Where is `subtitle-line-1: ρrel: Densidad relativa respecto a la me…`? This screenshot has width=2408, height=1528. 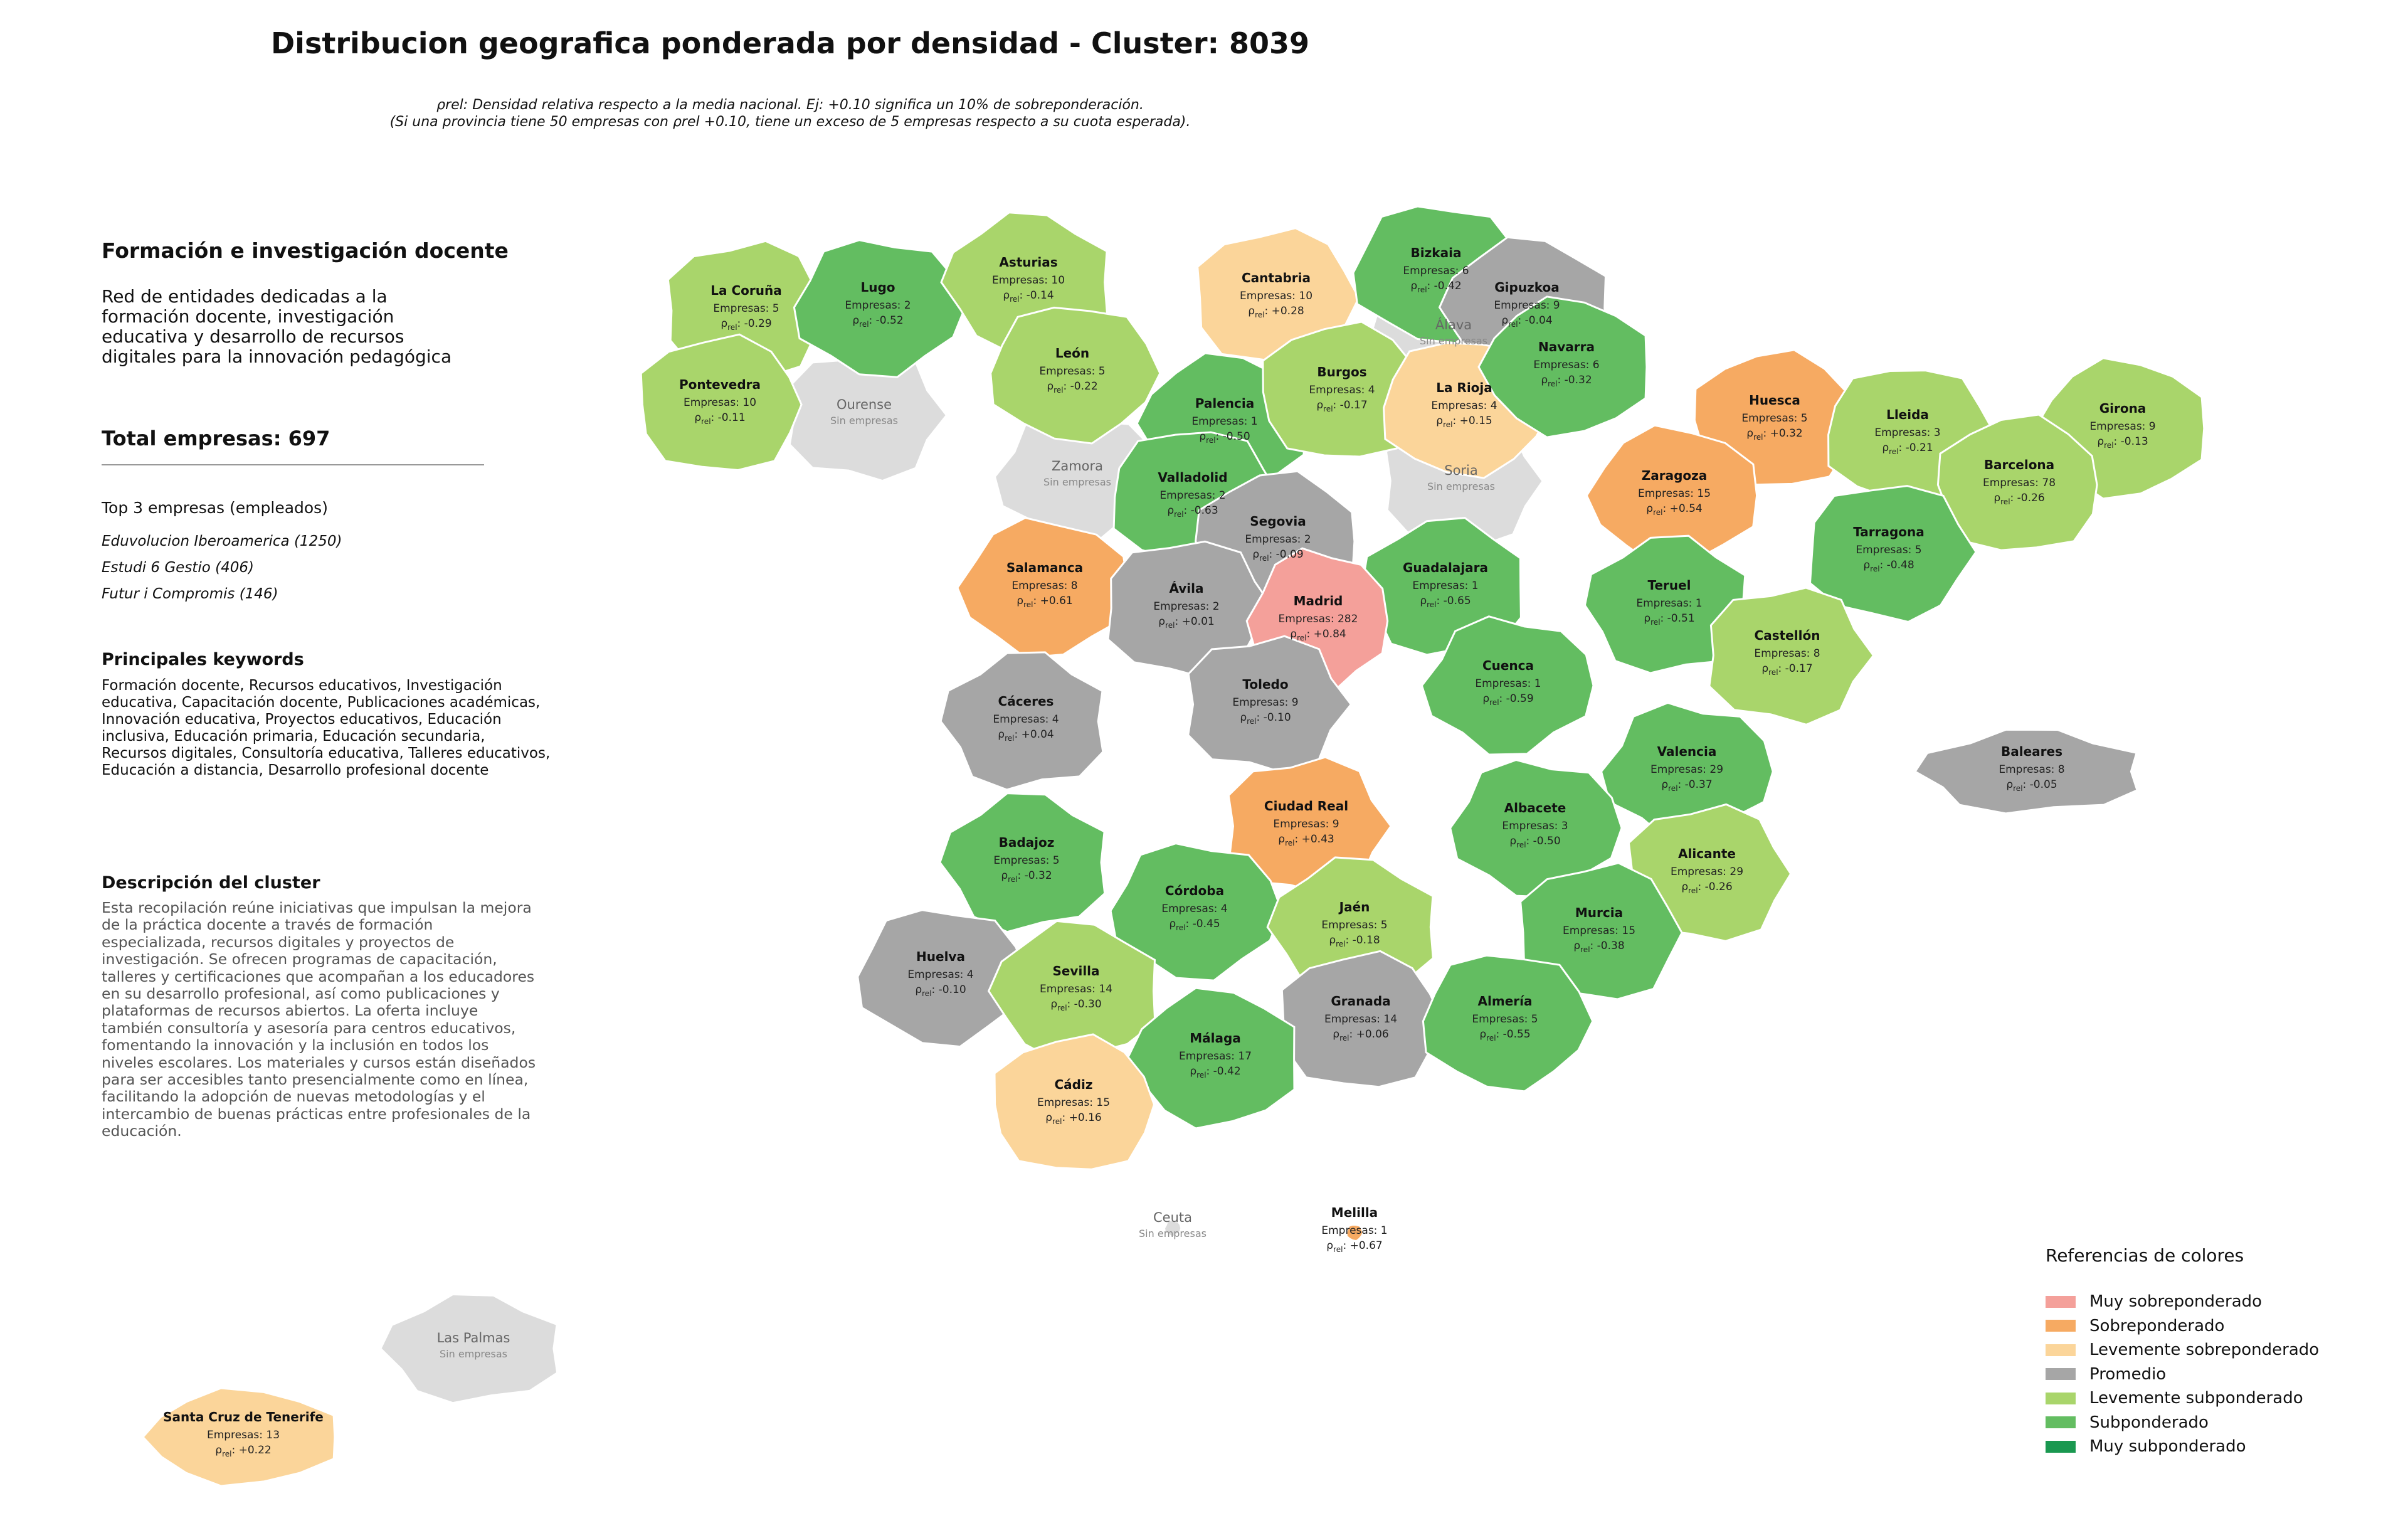
subtitle-line-1: ρrel: Densidad relativa respecto a la me… is located at coordinates (790, 105).